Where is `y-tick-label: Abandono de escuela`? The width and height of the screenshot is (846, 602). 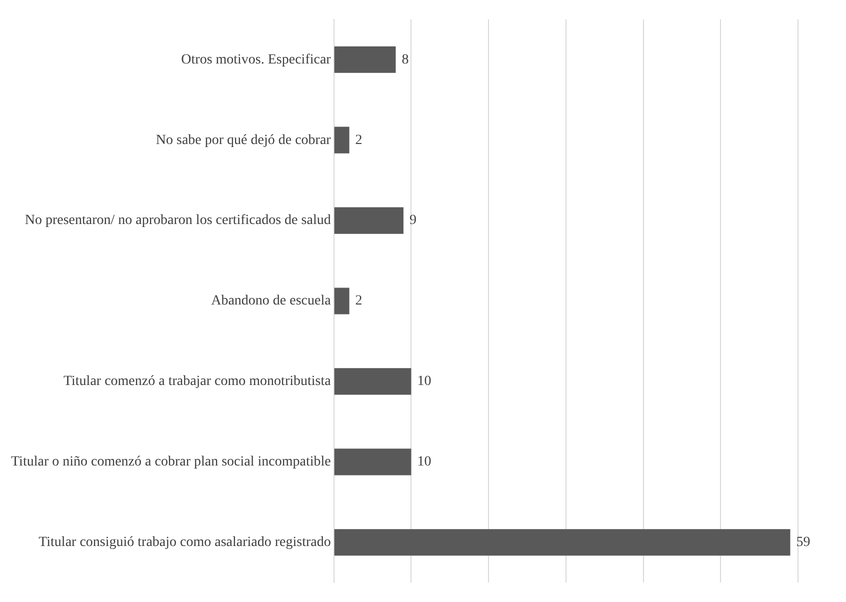
y-tick-label: Abandono de escuela is located at coordinates (271, 301).